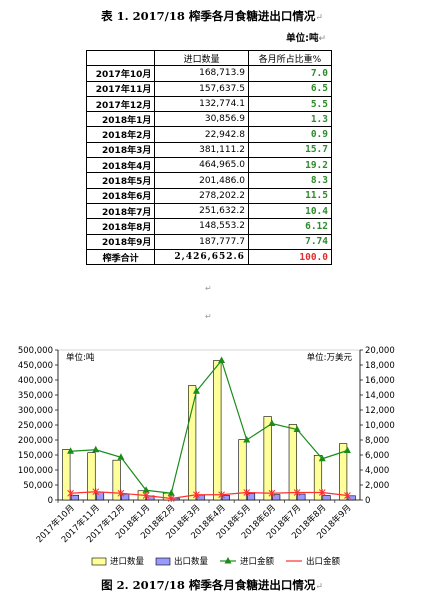  I want to click on share-cell: 6.5, so click(290, 88).